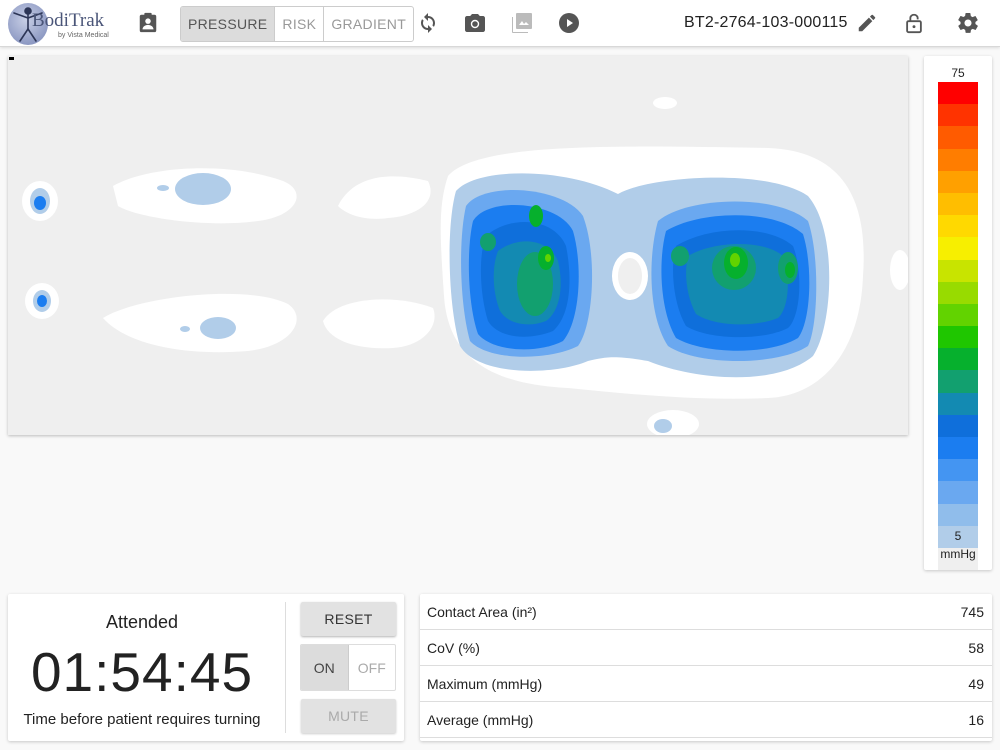 The image size is (1000, 750). I want to click on view-mode-tabs: PRESSURE RISK GRADIENT, so click(297, 24).